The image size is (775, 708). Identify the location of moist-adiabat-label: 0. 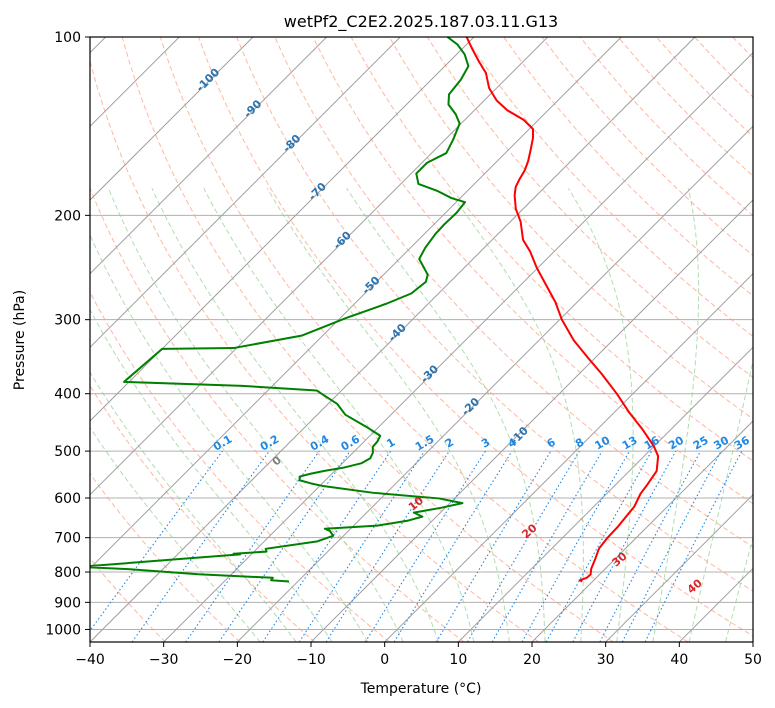
(277, 460).